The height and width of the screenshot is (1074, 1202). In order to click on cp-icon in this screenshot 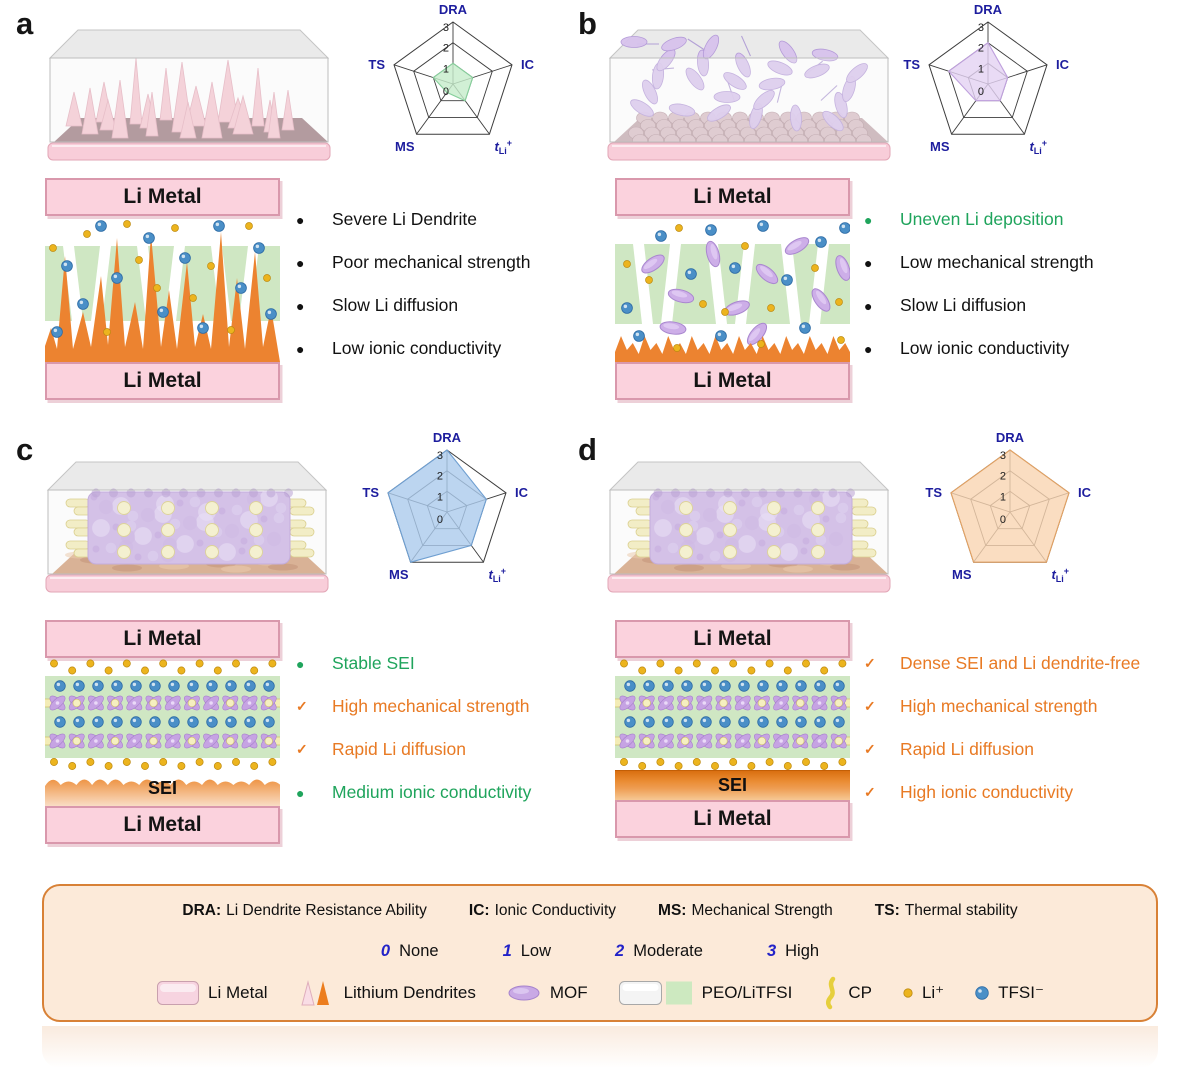, I will do `click(831, 993)`.